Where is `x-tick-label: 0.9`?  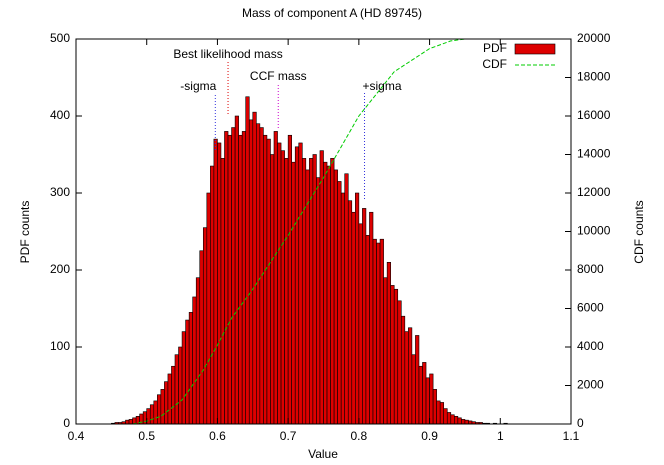 x-tick-label: 0.9 is located at coordinates (429, 436).